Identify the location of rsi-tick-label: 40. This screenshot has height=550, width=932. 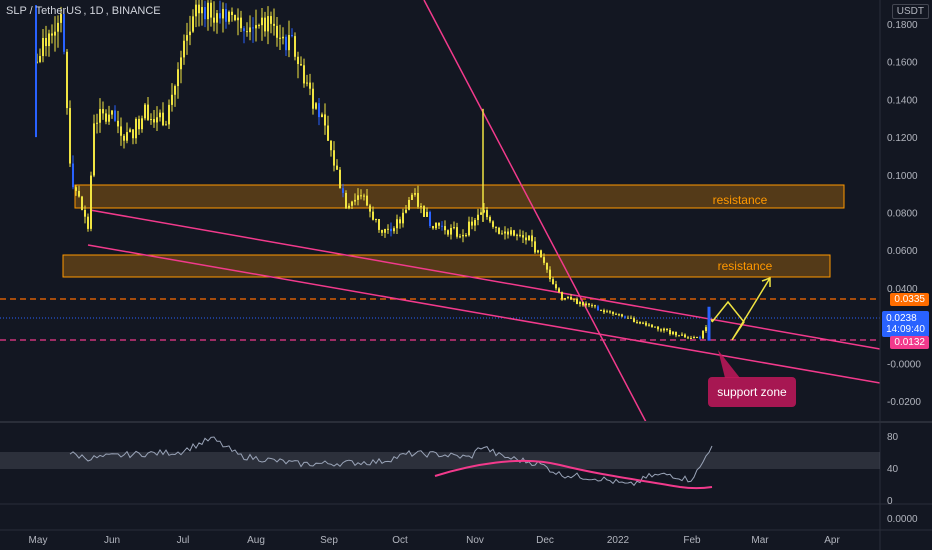
(893, 469).